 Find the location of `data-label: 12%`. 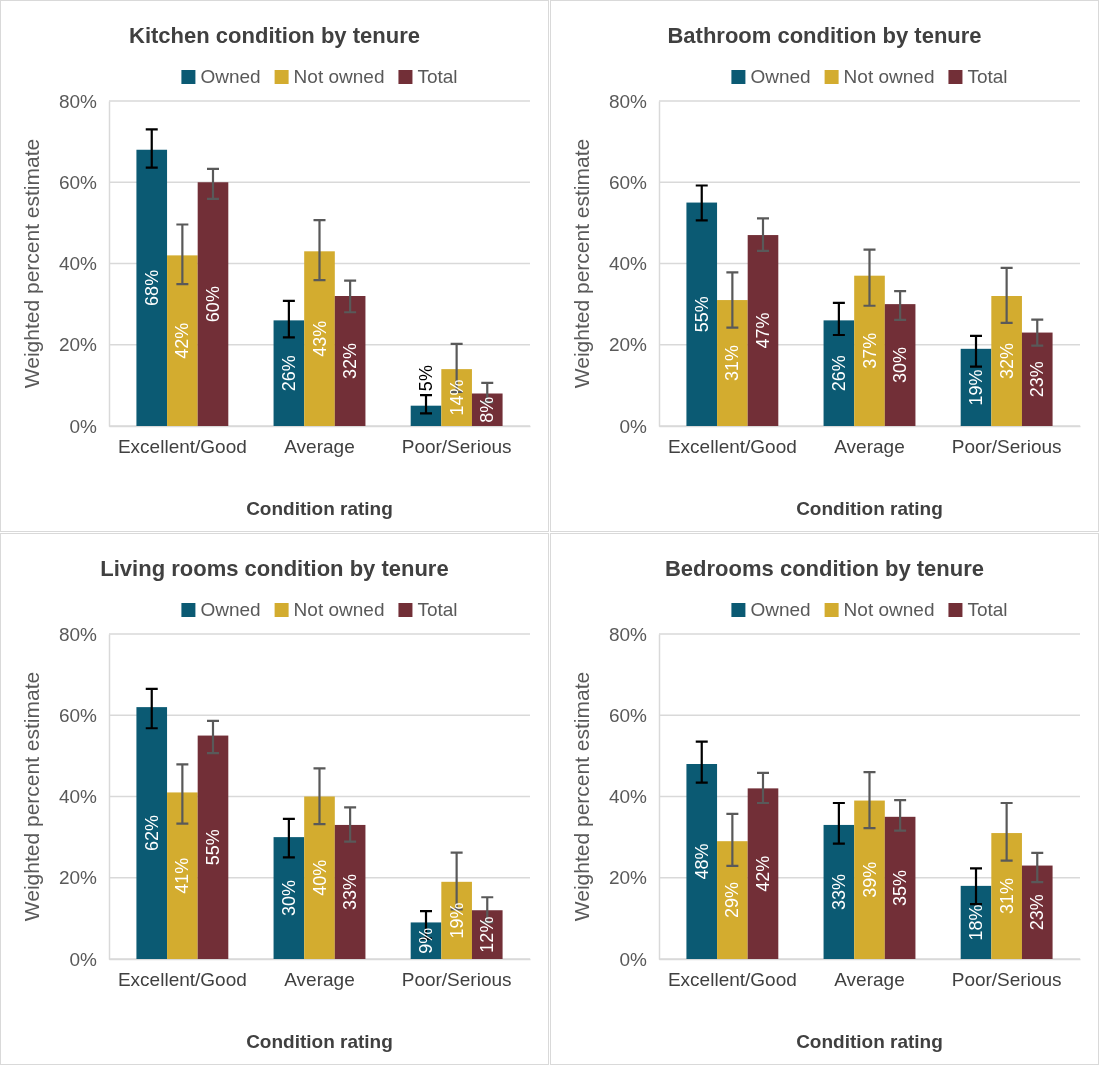

data-label: 12% is located at coordinates (487, 934).